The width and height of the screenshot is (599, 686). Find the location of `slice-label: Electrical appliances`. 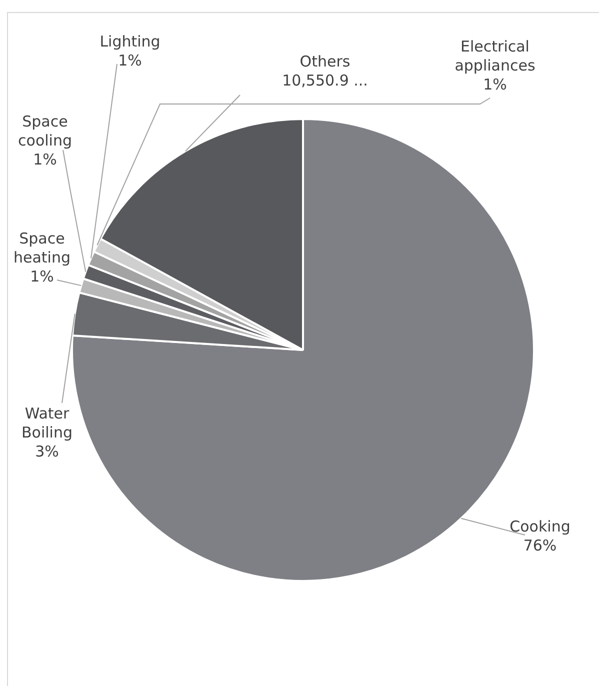

slice-label: Electrical appliances is located at coordinates (495, 55).